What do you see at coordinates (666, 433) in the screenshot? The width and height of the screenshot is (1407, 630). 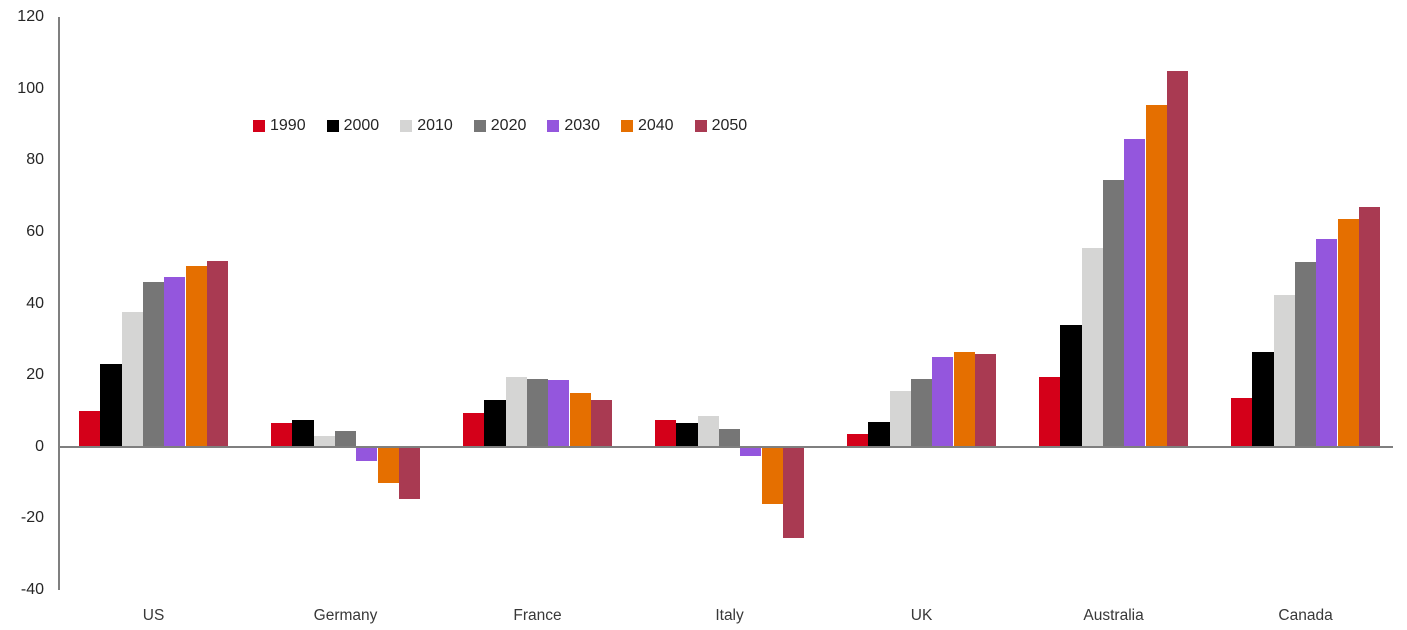 I see `bar-italy-1990` at bounding box center [666, 433].